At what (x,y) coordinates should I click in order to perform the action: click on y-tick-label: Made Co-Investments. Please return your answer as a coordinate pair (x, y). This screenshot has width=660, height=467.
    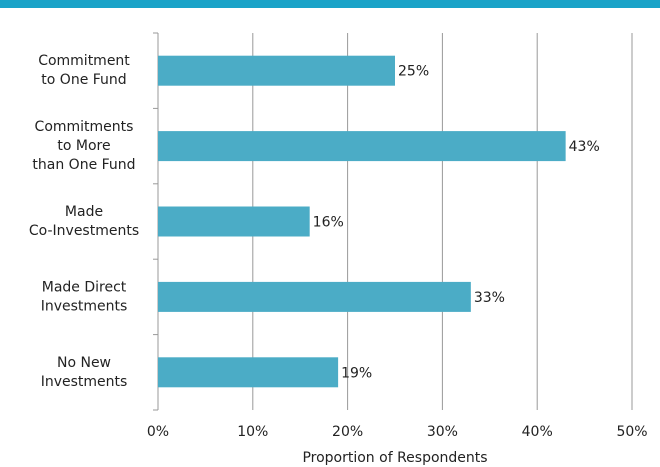
    Looking at the image, I should click on (84, 221).